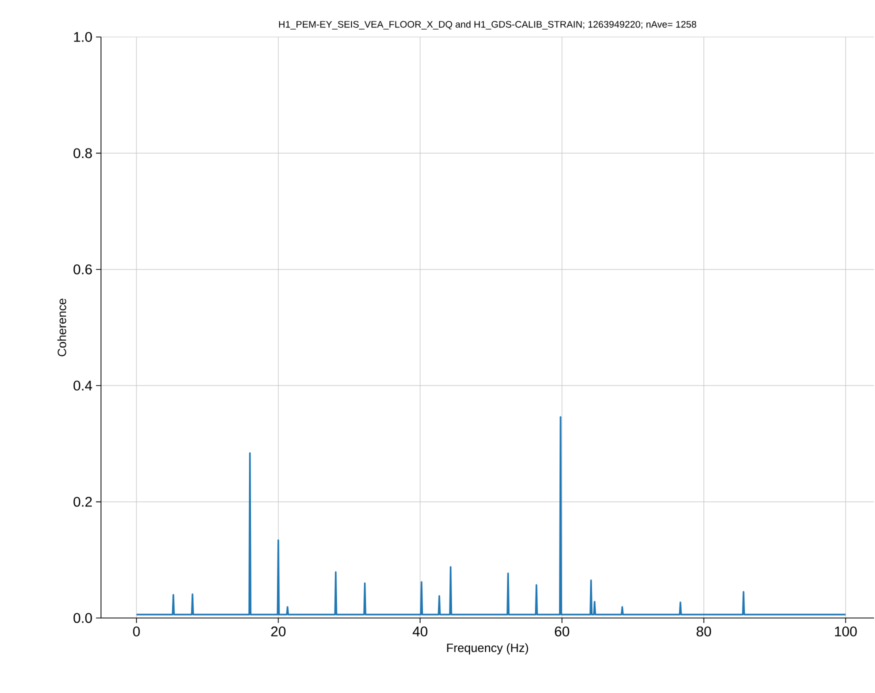 The width and height of the screenshot is (875, 693). I want to click on x-tick-label: 60, so click(562, 631).